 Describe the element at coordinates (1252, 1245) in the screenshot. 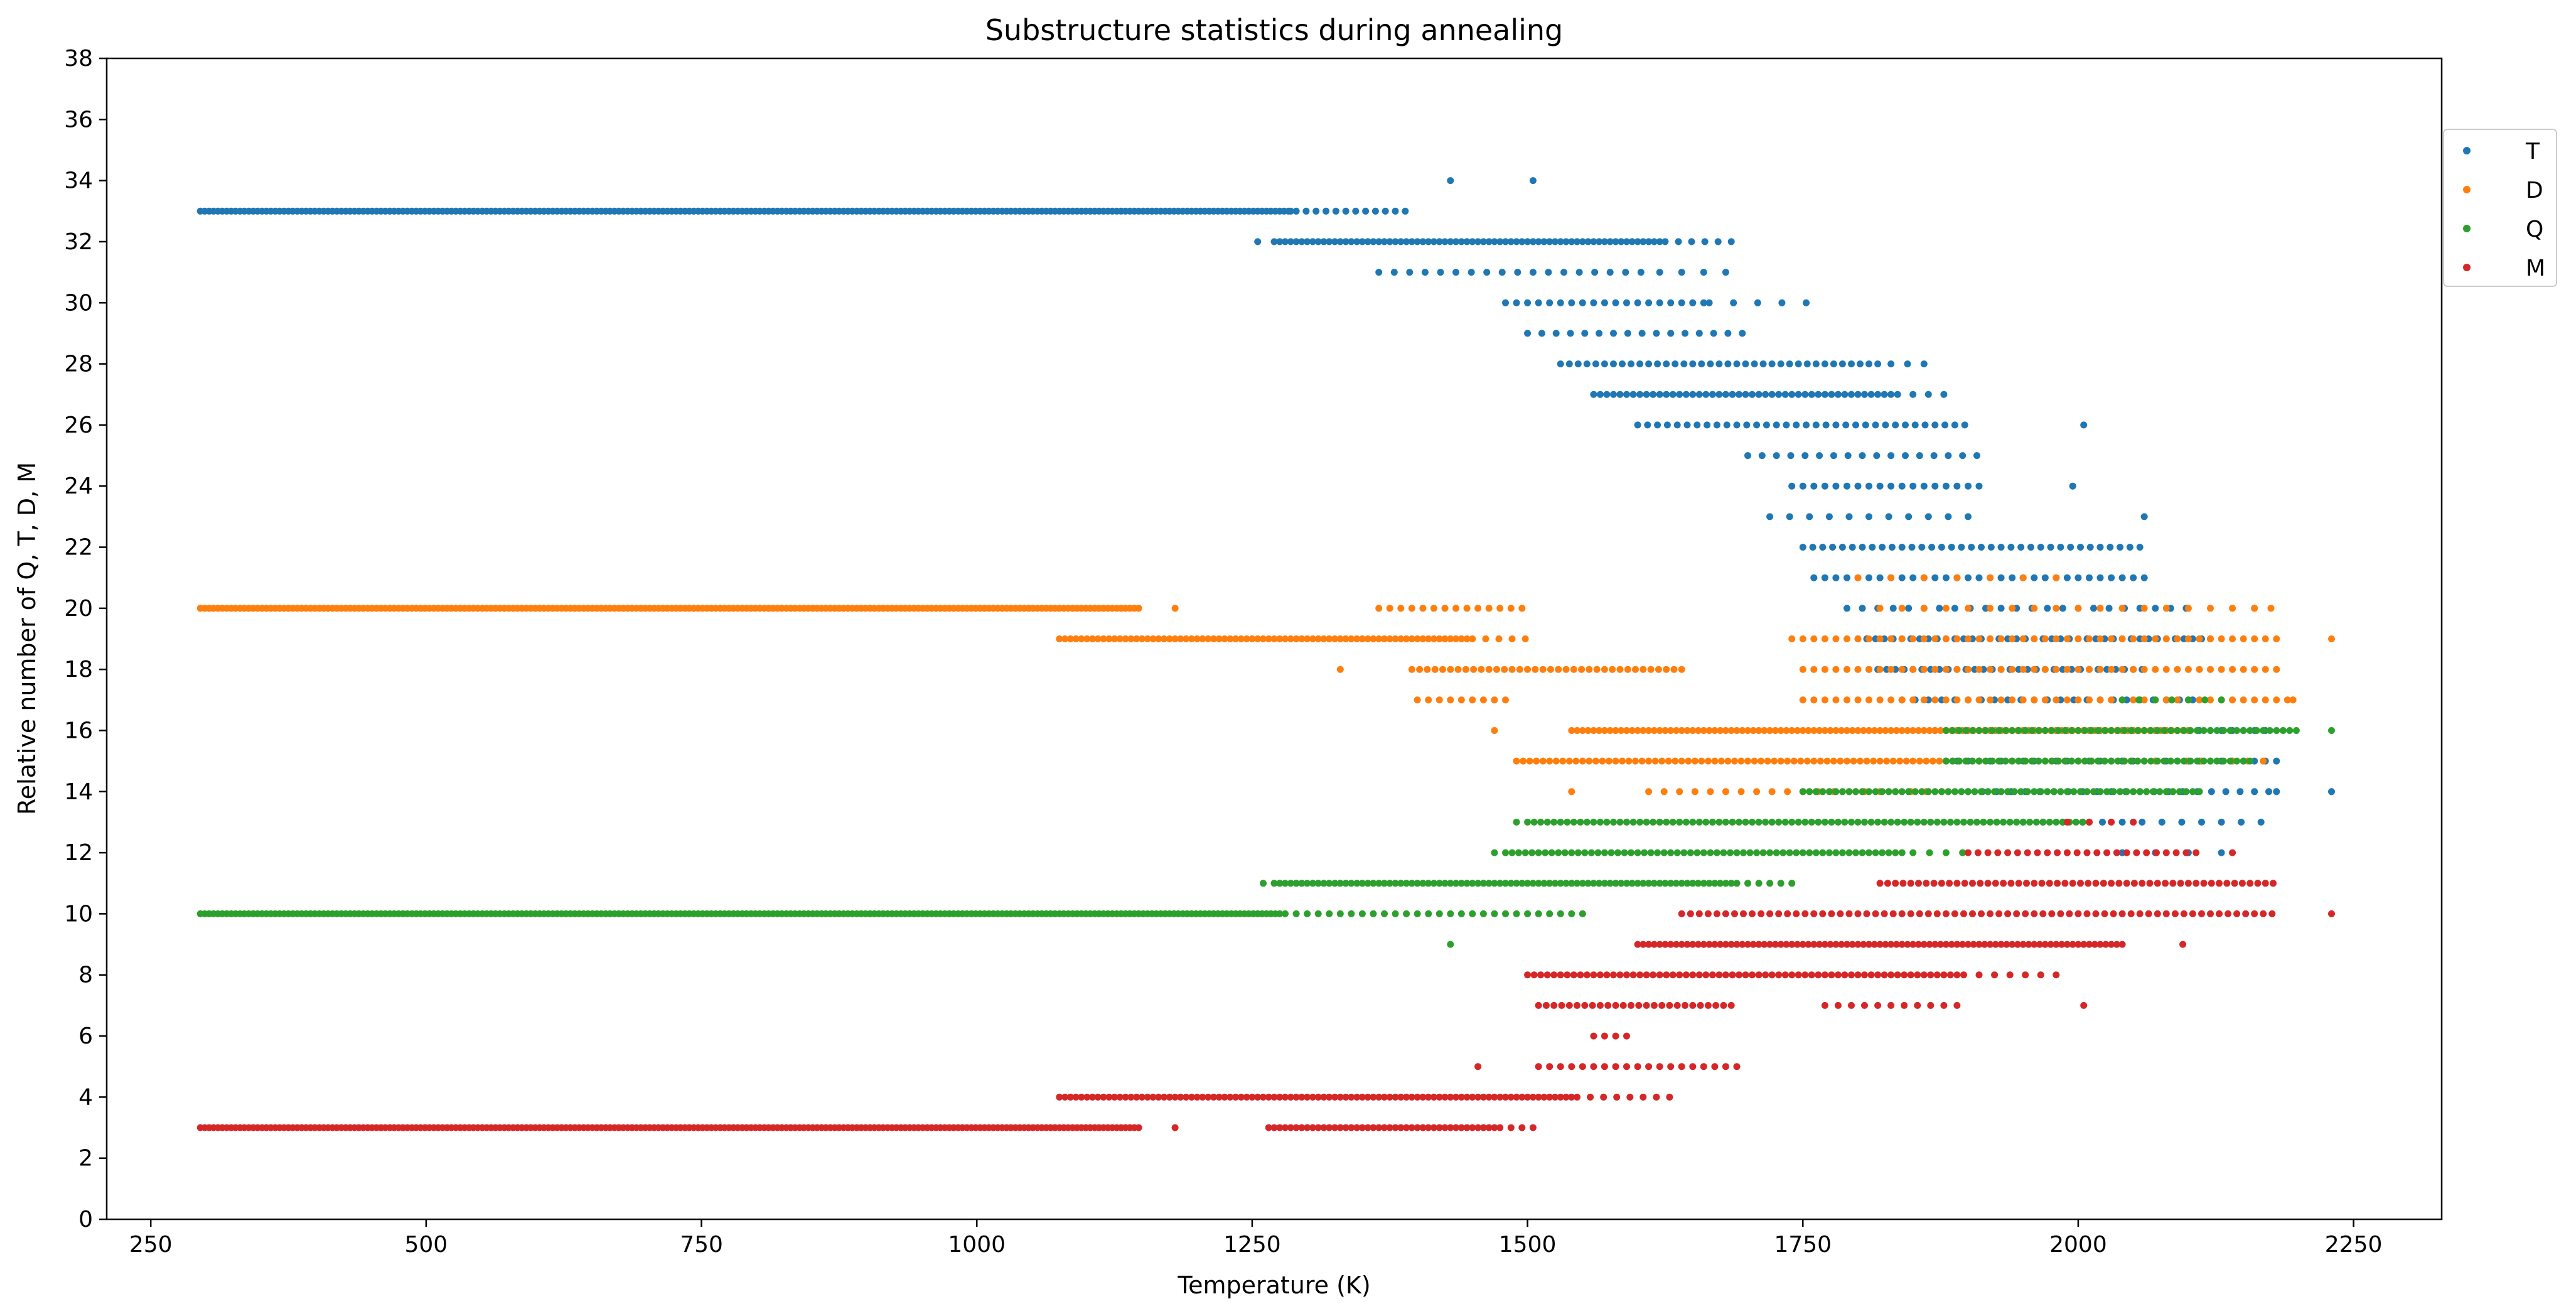

I see `x-tick-label: 1250` at that location.